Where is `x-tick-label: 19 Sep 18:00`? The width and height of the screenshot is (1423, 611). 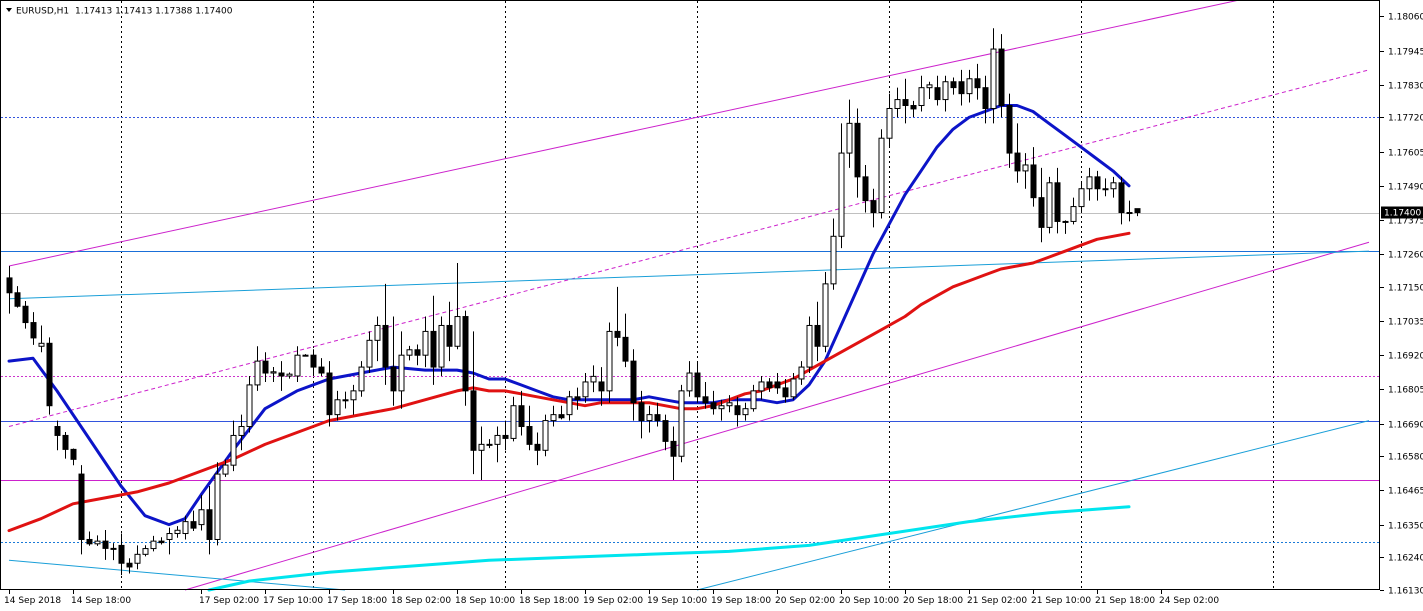 x-tick-label: 19 Sep 18:00 is located at coordinates (741, 601).